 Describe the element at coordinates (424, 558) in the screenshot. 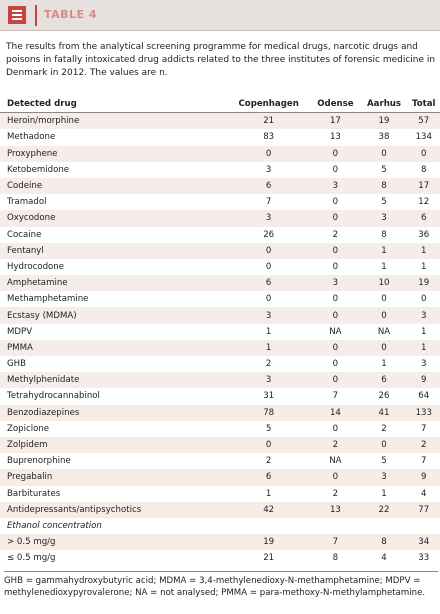

I see `cell-value: 33` at that location.